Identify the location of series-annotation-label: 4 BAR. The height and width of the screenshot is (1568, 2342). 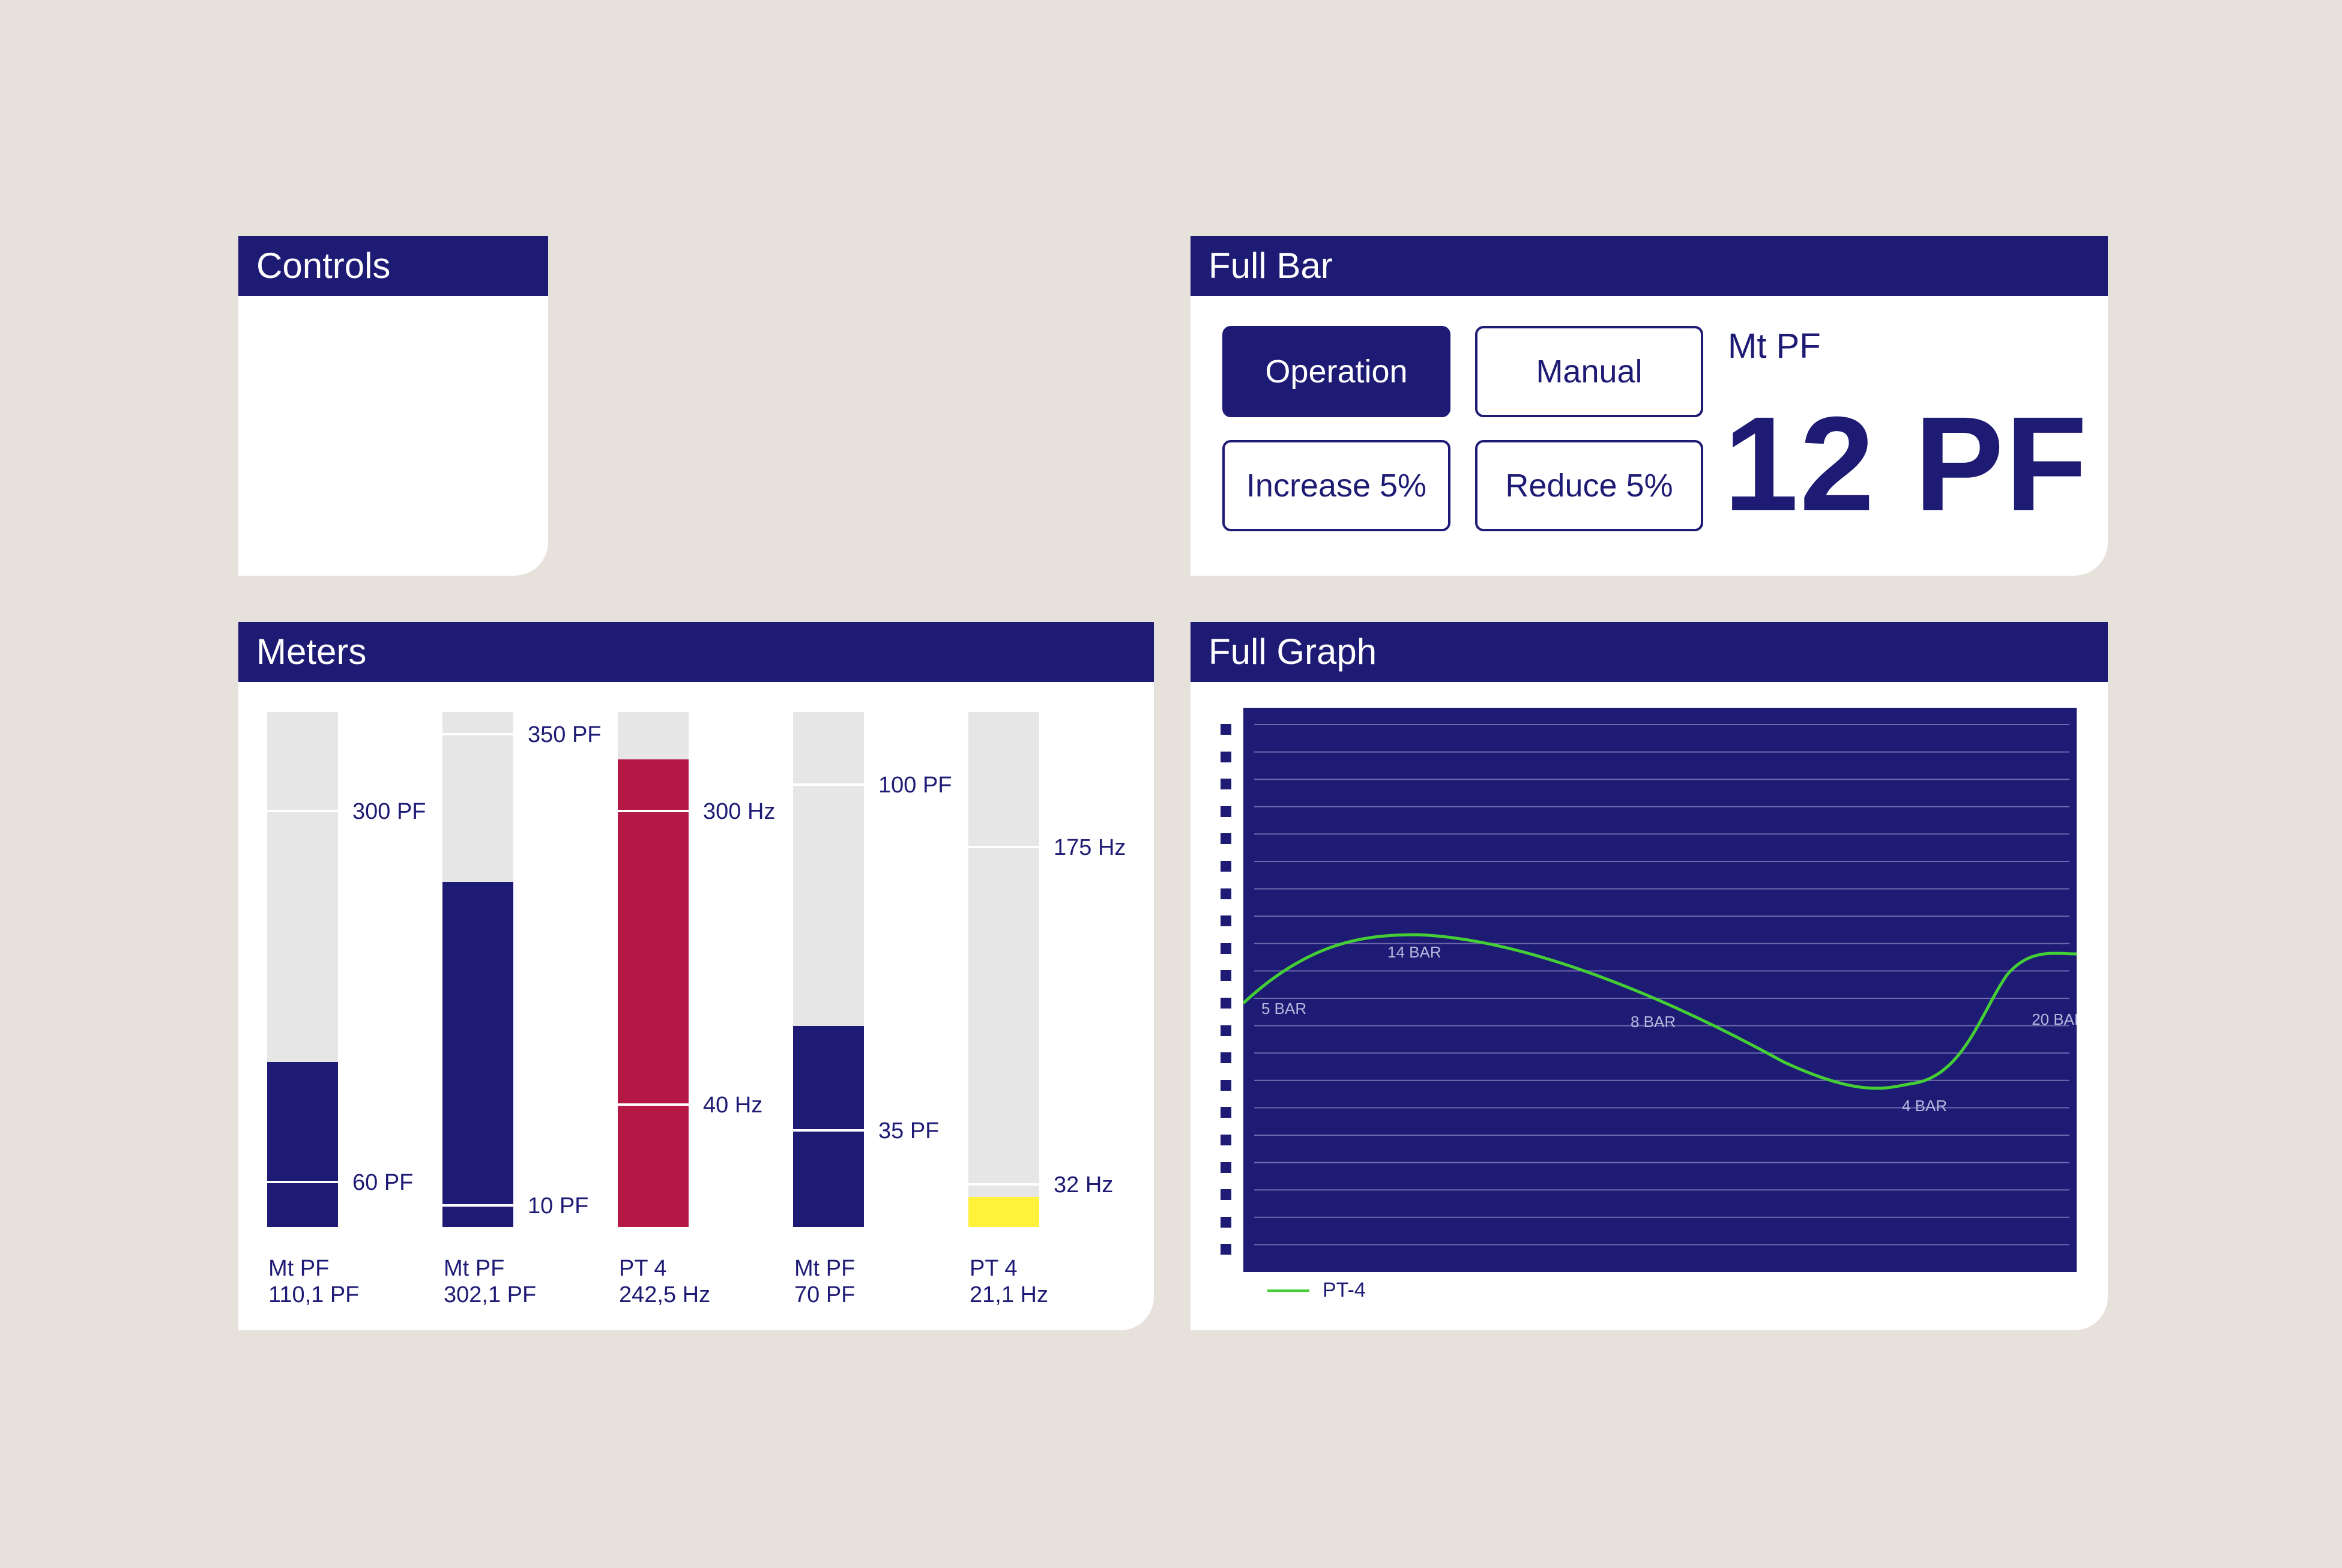
(1924, 1106).